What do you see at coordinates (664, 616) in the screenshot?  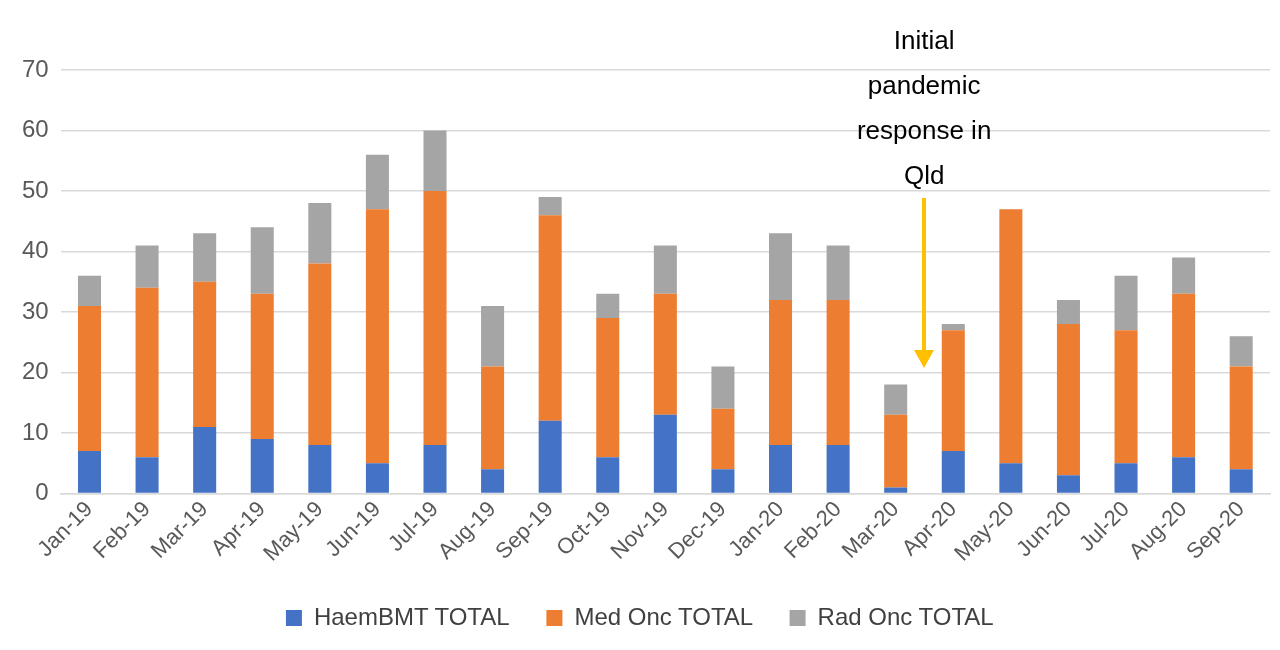 I see `legend-label: Med Onc TOTAL` at bounding box center [664, 616].